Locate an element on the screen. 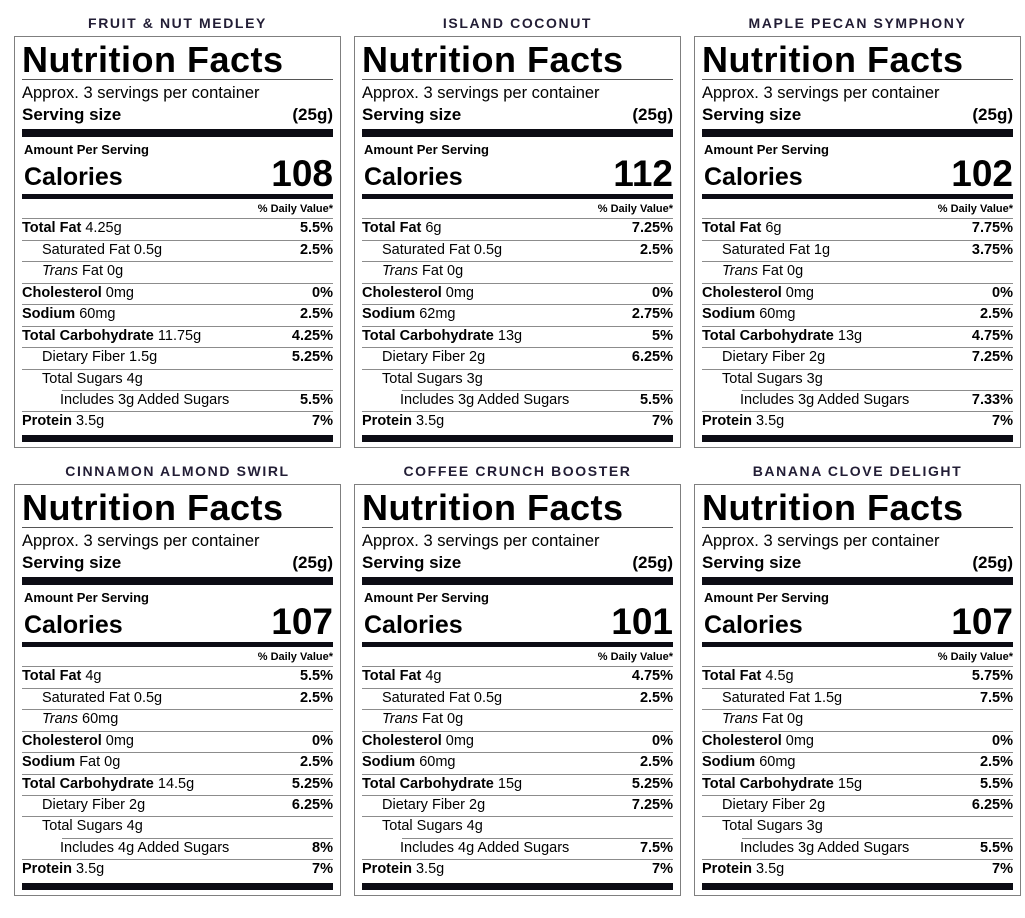 Image resolution: width=1025 pixels, height=918 pixels. nutrient-amount: Saturated Fat 0.5g is located at coordinates (442, 249).